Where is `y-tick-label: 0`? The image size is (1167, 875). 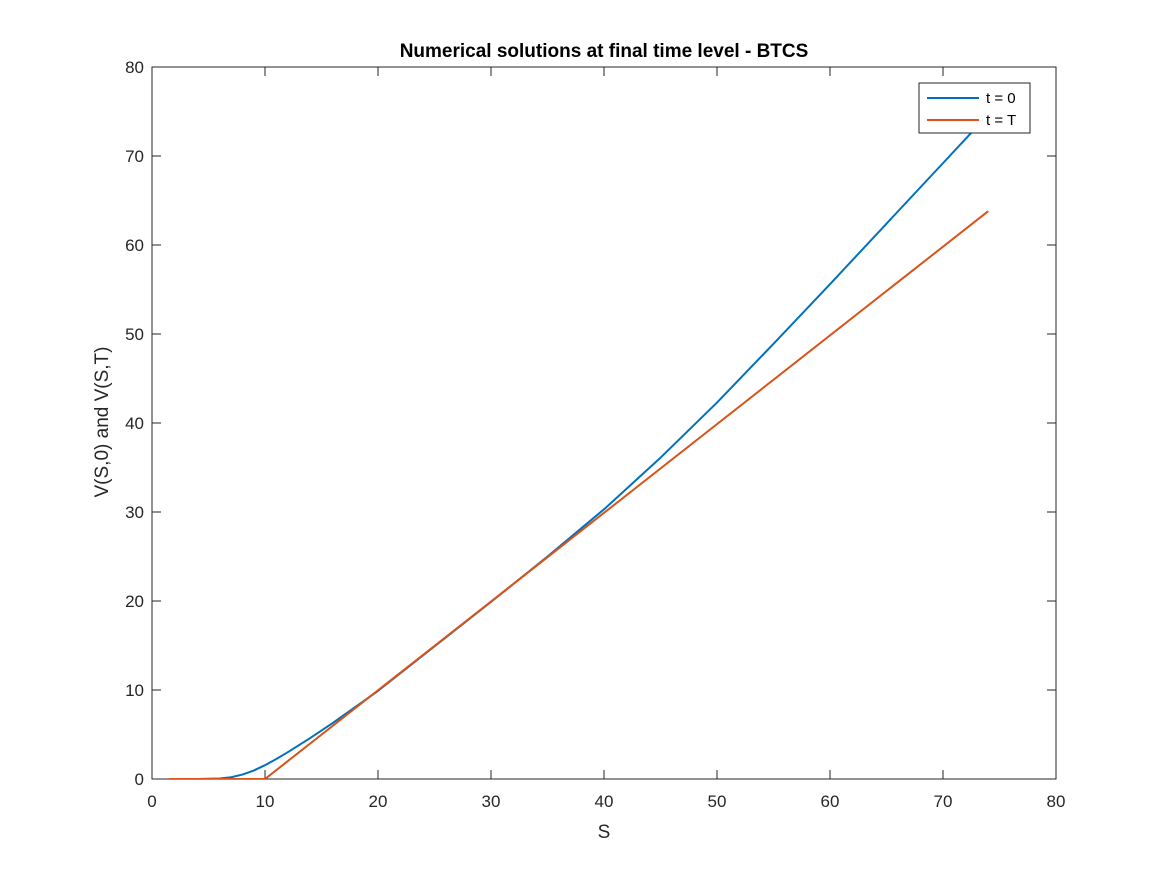 y-tick-label: 0 is located at coordinates (139, 779).